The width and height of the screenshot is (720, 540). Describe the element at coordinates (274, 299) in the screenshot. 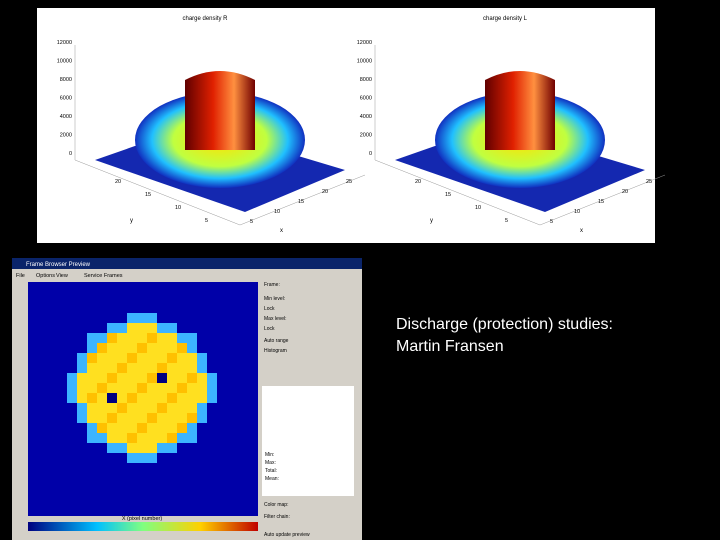

I see `control-label: Min level:` at that location.